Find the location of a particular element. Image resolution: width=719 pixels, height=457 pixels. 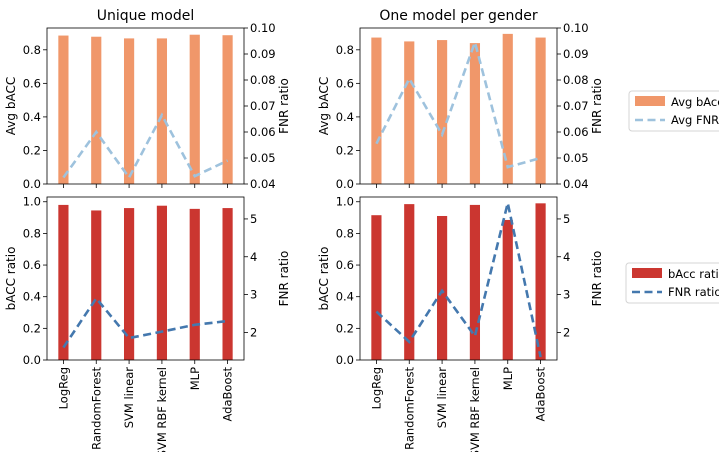

y2-tick-label: 0.07 is located at coordinates (263, 106).